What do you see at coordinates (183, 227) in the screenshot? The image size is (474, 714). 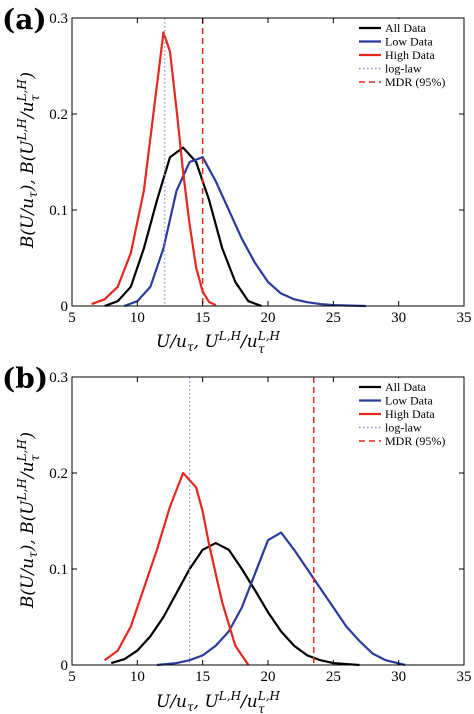 I see `panel-a-series-all-data-line` at bounding box center [183, 227].